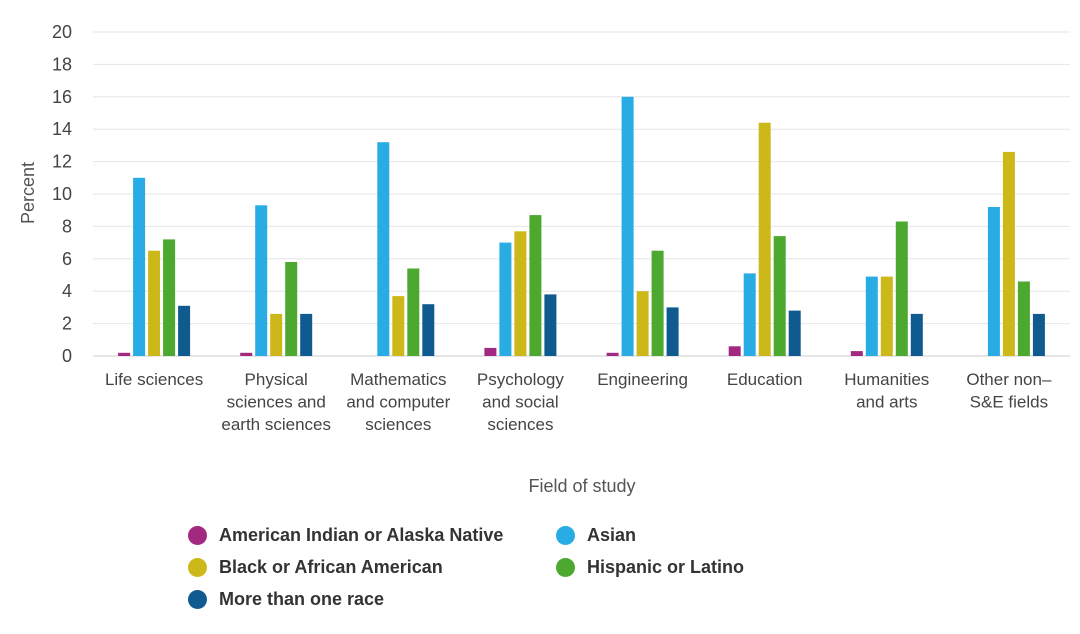 Image resolution: width=1080 pixels, height=634 pixels. What do you see at coordinates (62, 129) in the screenshot?
I see `y-tick-label: 14` at bounding box center [62, 129].